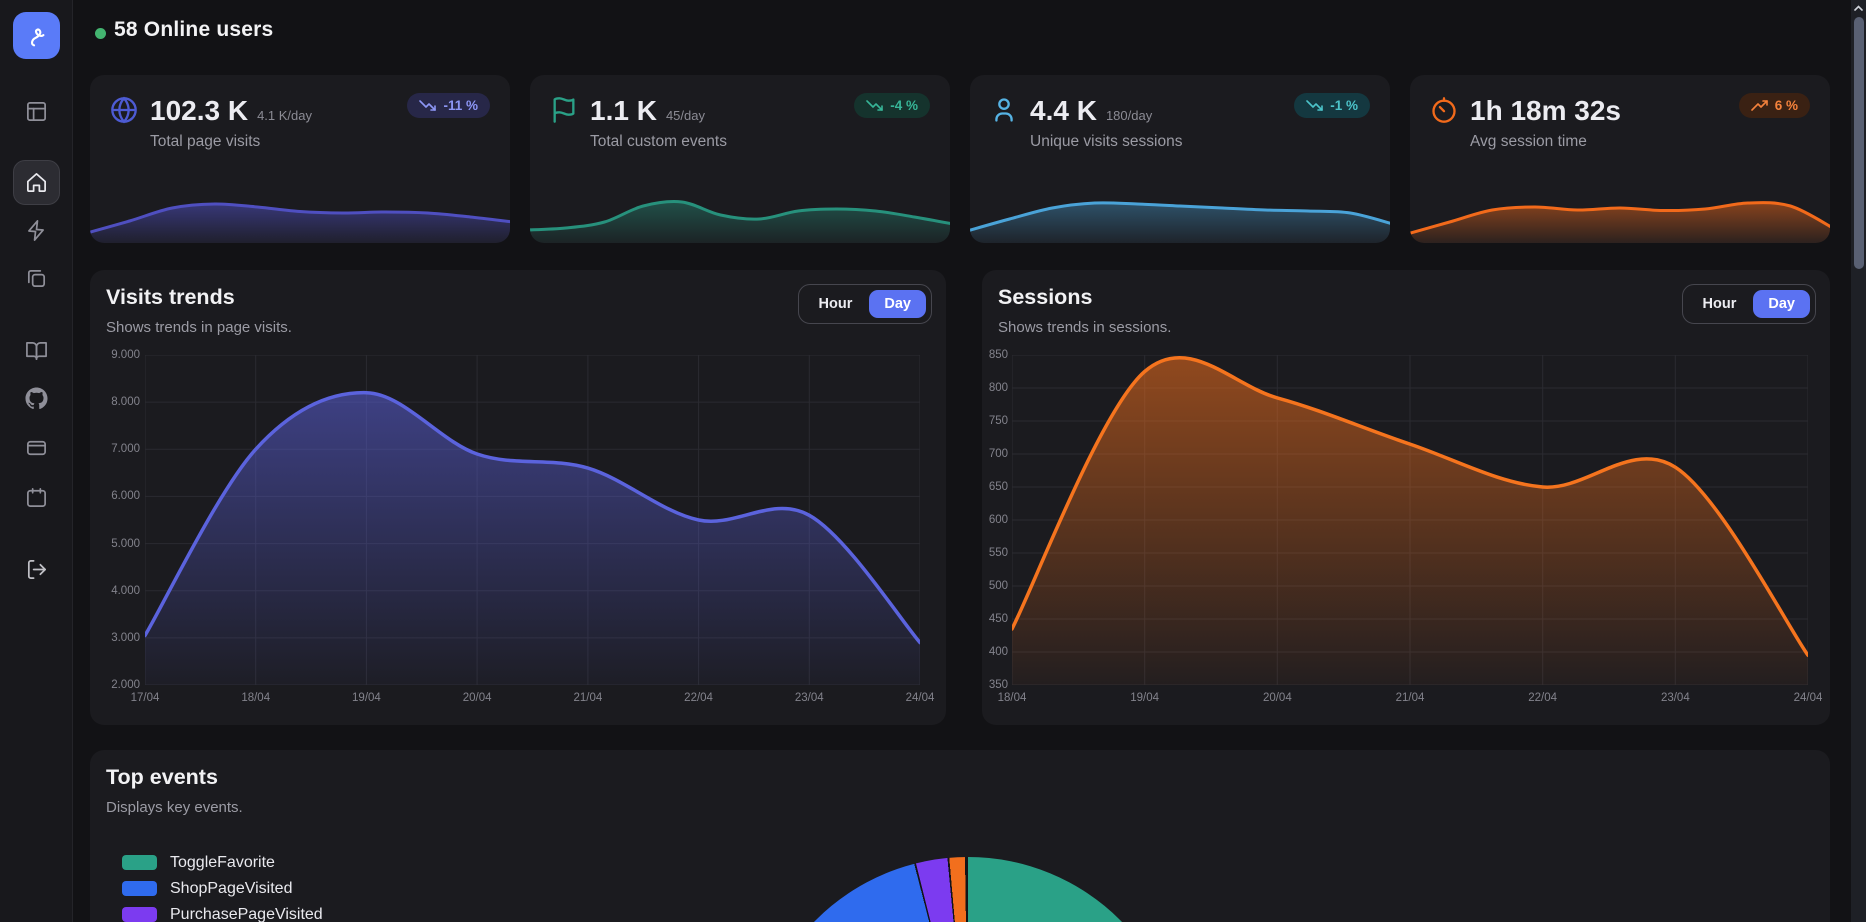  What do you see at coordinates (170, 297) in the screenshot?
I see `chart-title: Visits trends` at bounding box center [170, 297].